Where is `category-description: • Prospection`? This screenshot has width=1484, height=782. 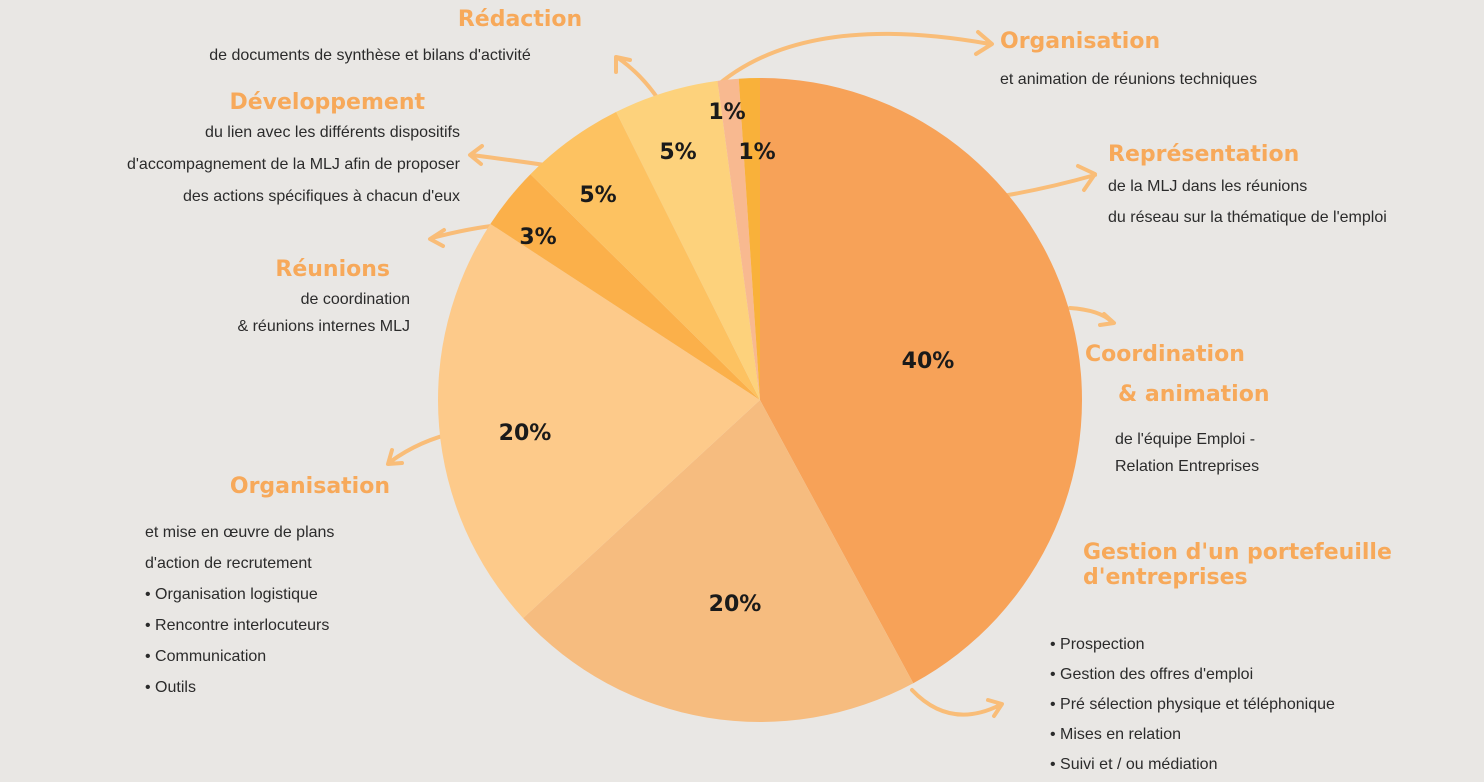 category-description: • Prospection is located at coordinates (1097, 644).